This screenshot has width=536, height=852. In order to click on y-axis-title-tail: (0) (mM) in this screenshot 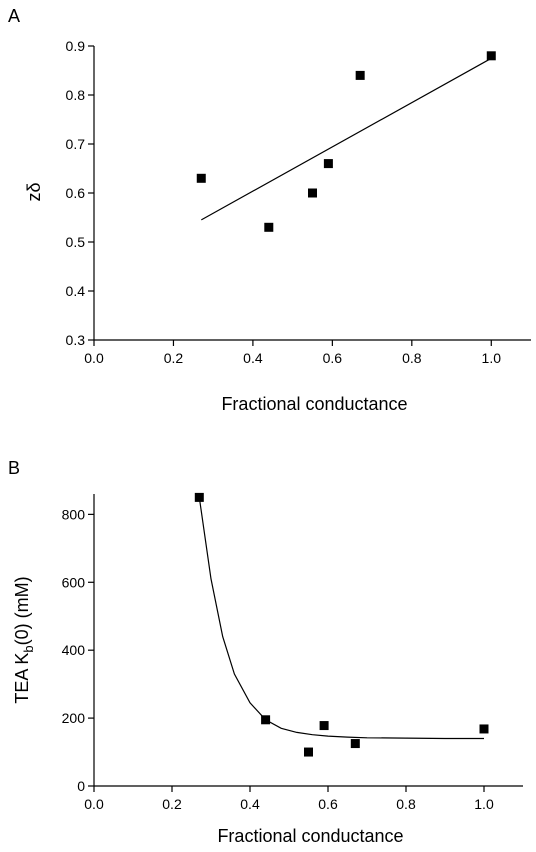, I will do `click(22, 610)`.